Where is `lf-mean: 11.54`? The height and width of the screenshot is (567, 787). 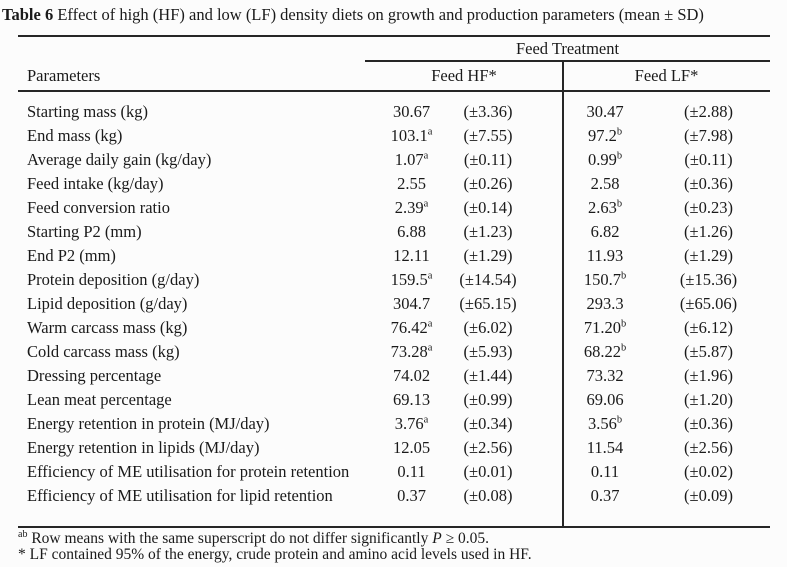
lf-mean: 11.54 is located at coordinates (605, 447).